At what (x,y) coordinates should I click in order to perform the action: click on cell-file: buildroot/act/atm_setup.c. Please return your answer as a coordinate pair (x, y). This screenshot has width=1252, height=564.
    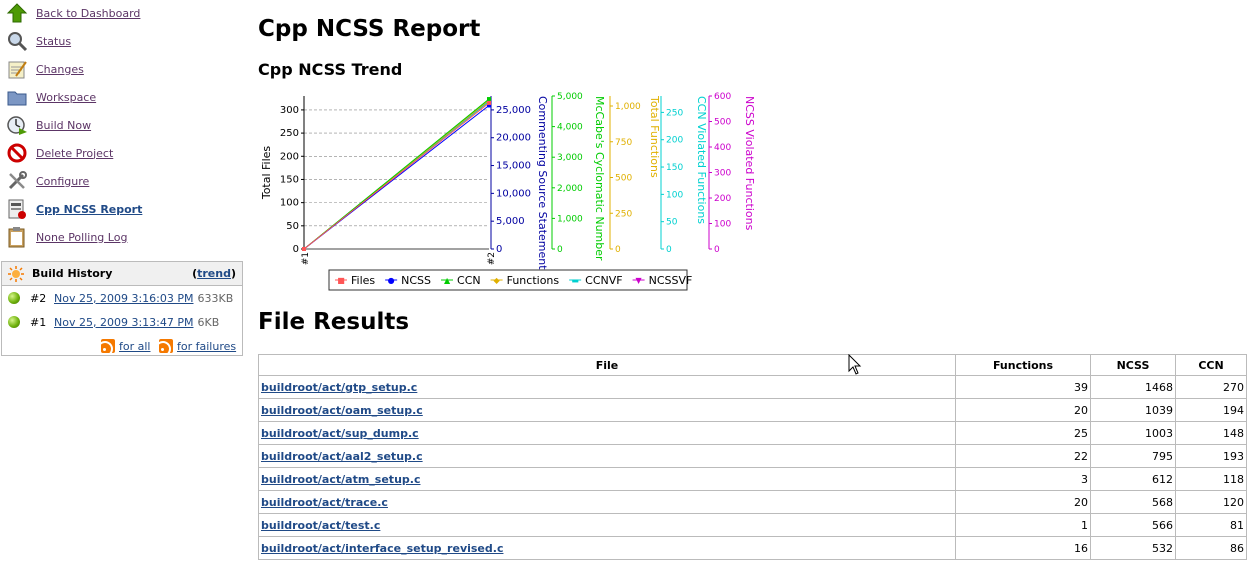
    Looking at the image, I should click on (607, 479).